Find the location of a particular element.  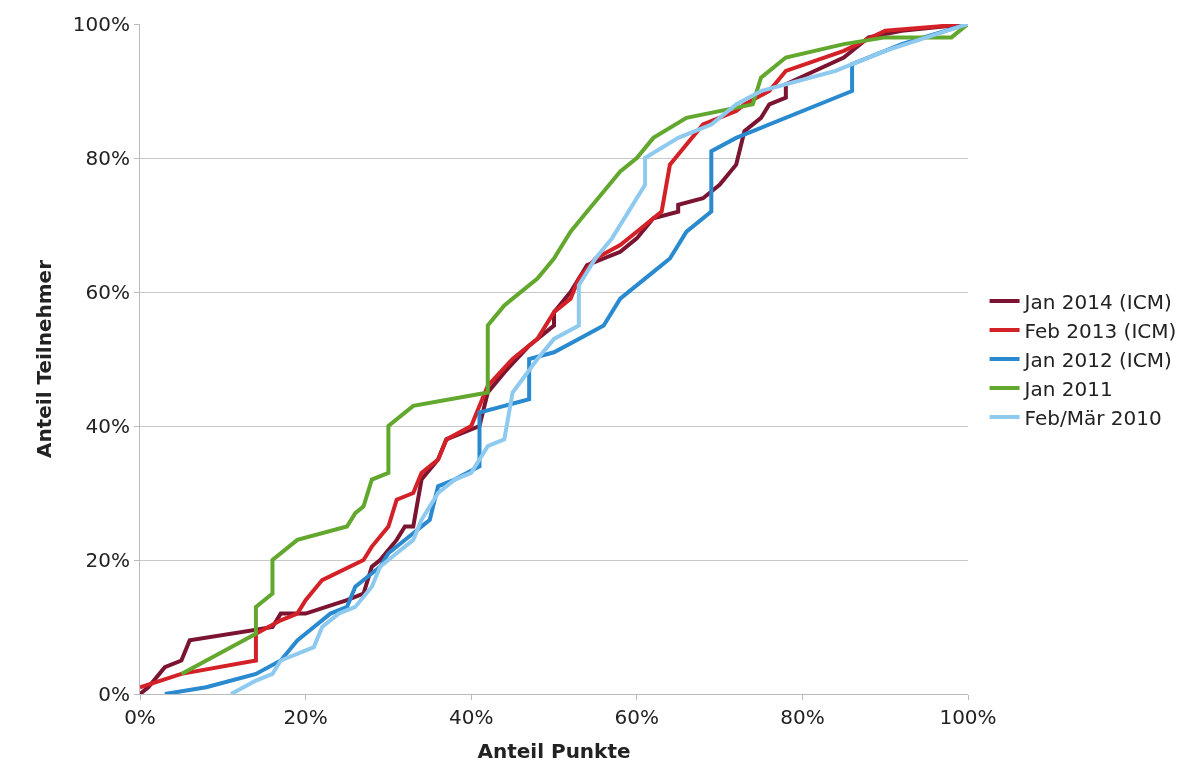

x-tick-label: 0% is located at coordinates (140, 717).